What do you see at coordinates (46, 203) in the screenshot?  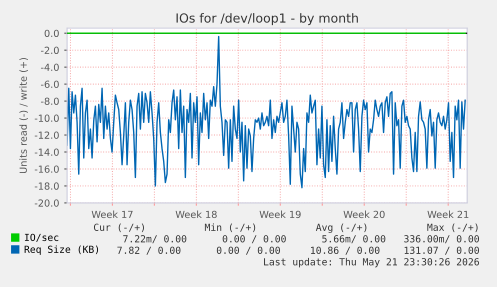 I see `y-tick-label: -20.0` at bounding box center [46, 203].